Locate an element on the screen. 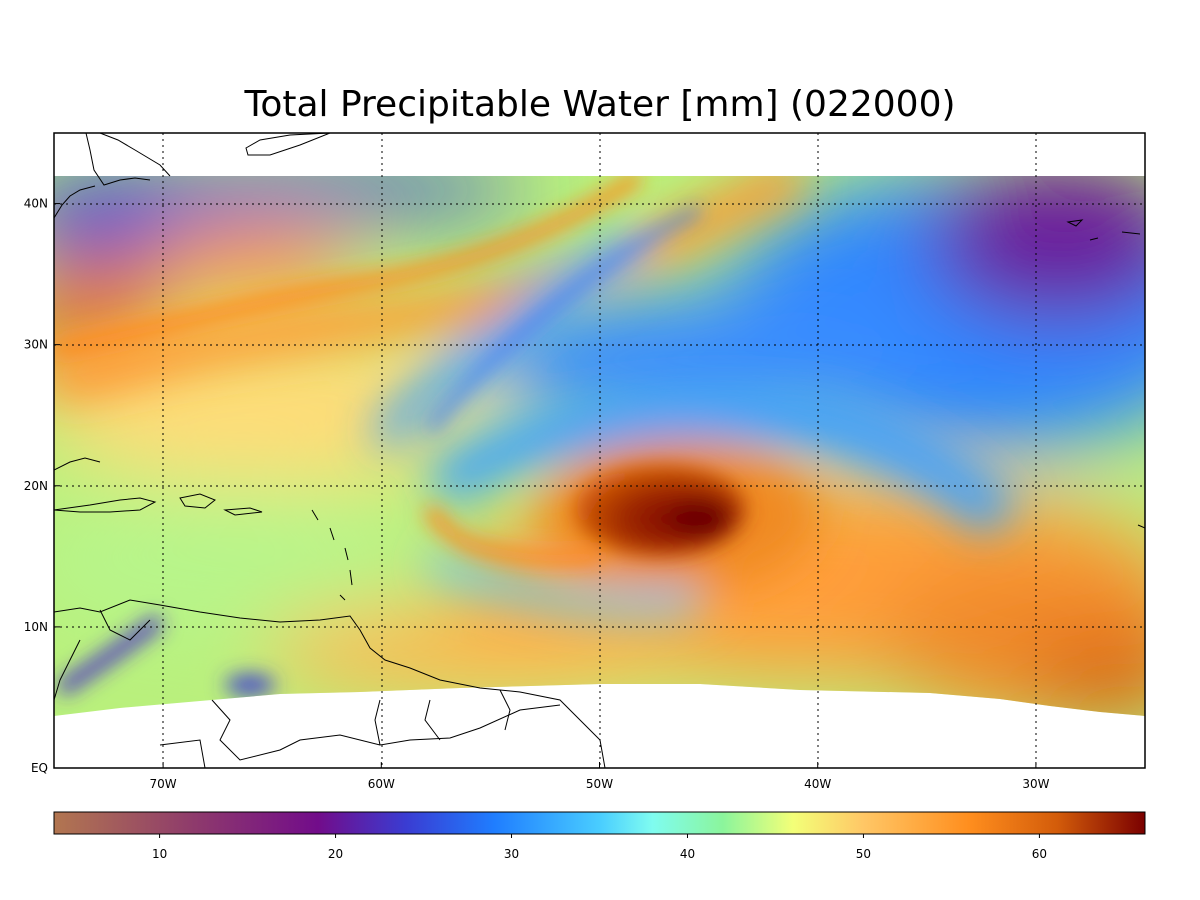 The height and width of the screenshot is (900, 1200). lon-tick-label: 60W is located at coordinates (381, 784).